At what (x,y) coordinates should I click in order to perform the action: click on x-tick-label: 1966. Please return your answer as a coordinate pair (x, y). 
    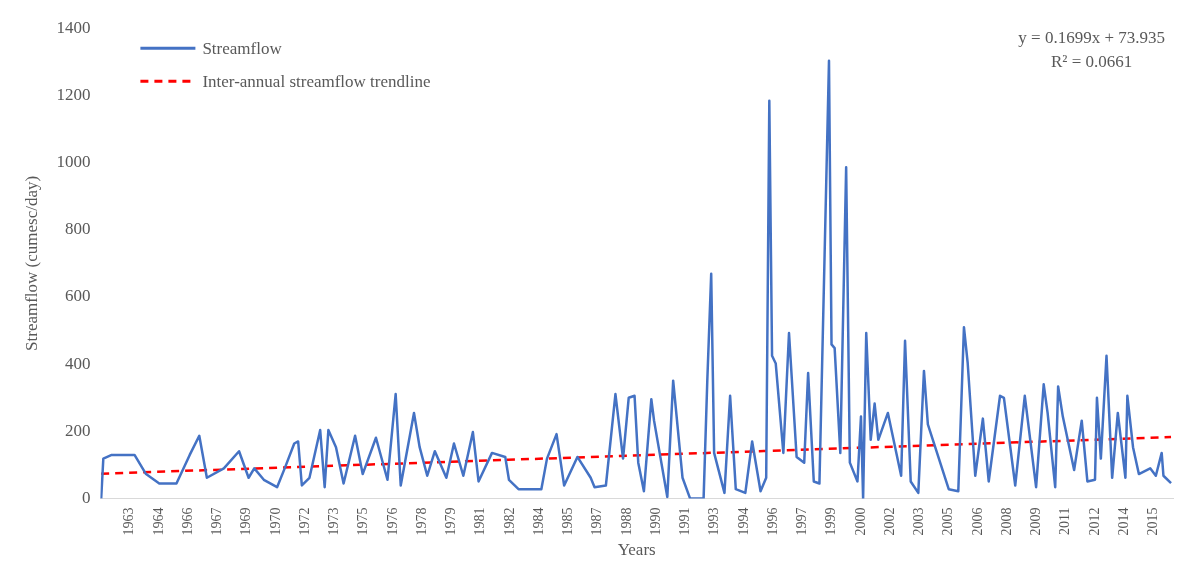
    Looking at the image, I should click on (187, 521).